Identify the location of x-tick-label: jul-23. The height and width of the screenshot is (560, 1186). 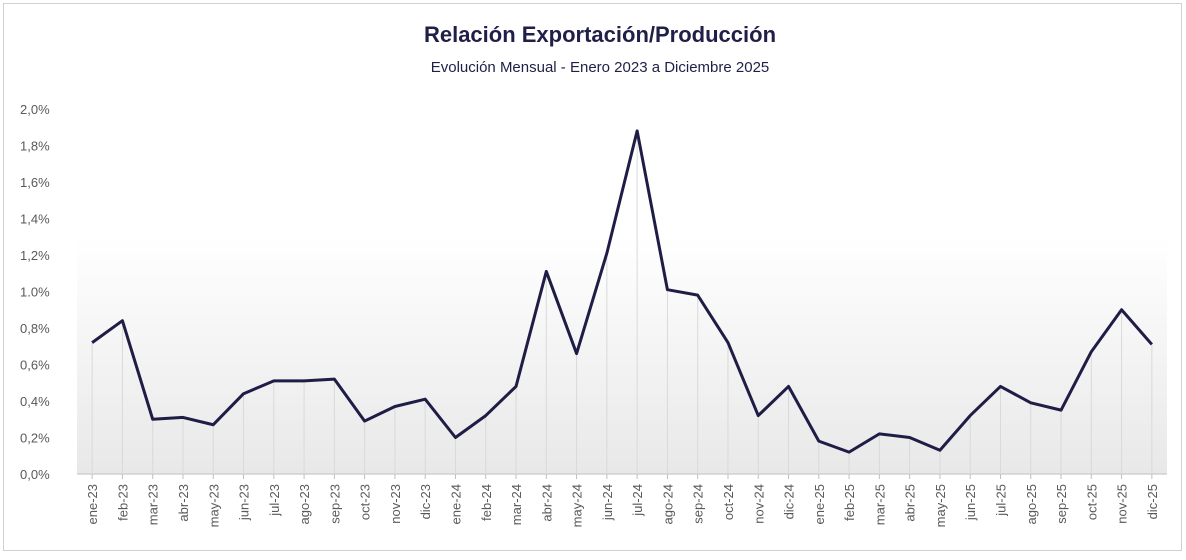
(274, 500).